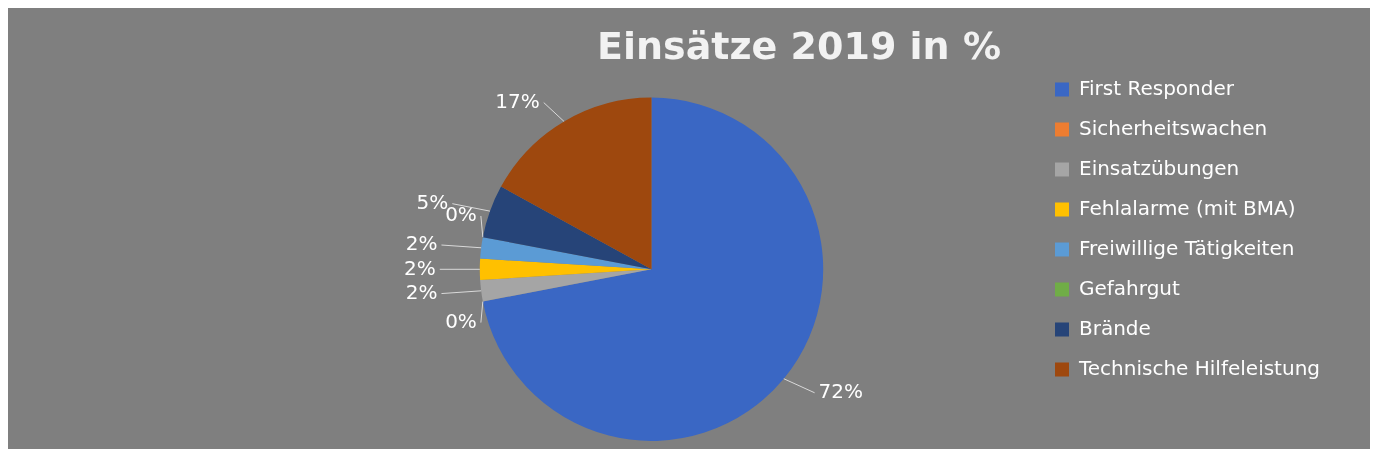  I want to click on data-label: 17%, so click(517, 100).